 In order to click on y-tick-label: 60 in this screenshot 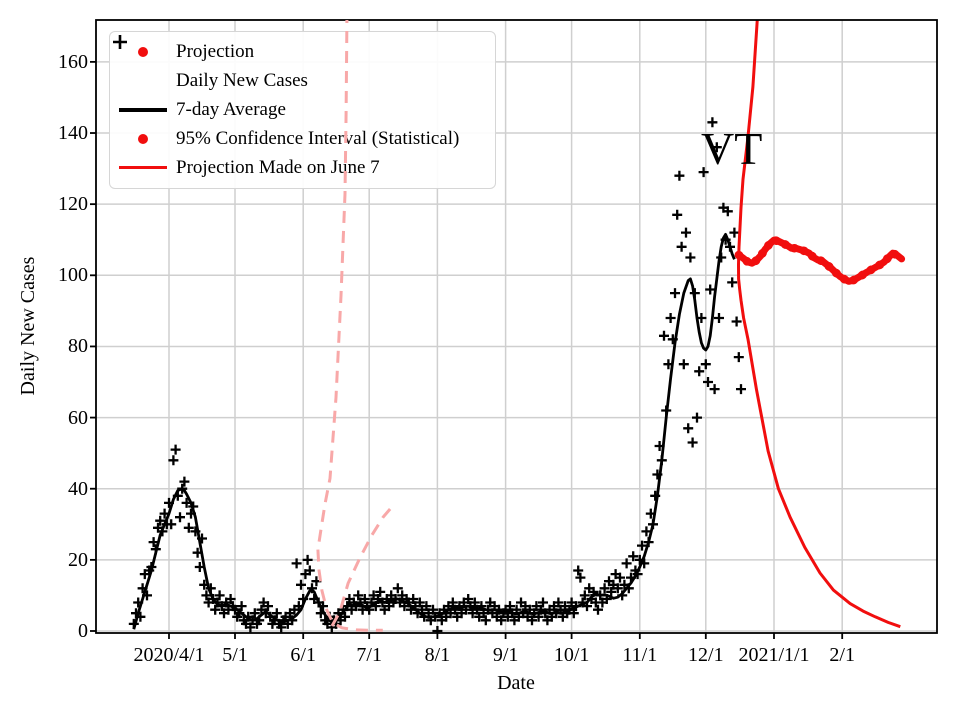, I will do `click(78, 417)`.